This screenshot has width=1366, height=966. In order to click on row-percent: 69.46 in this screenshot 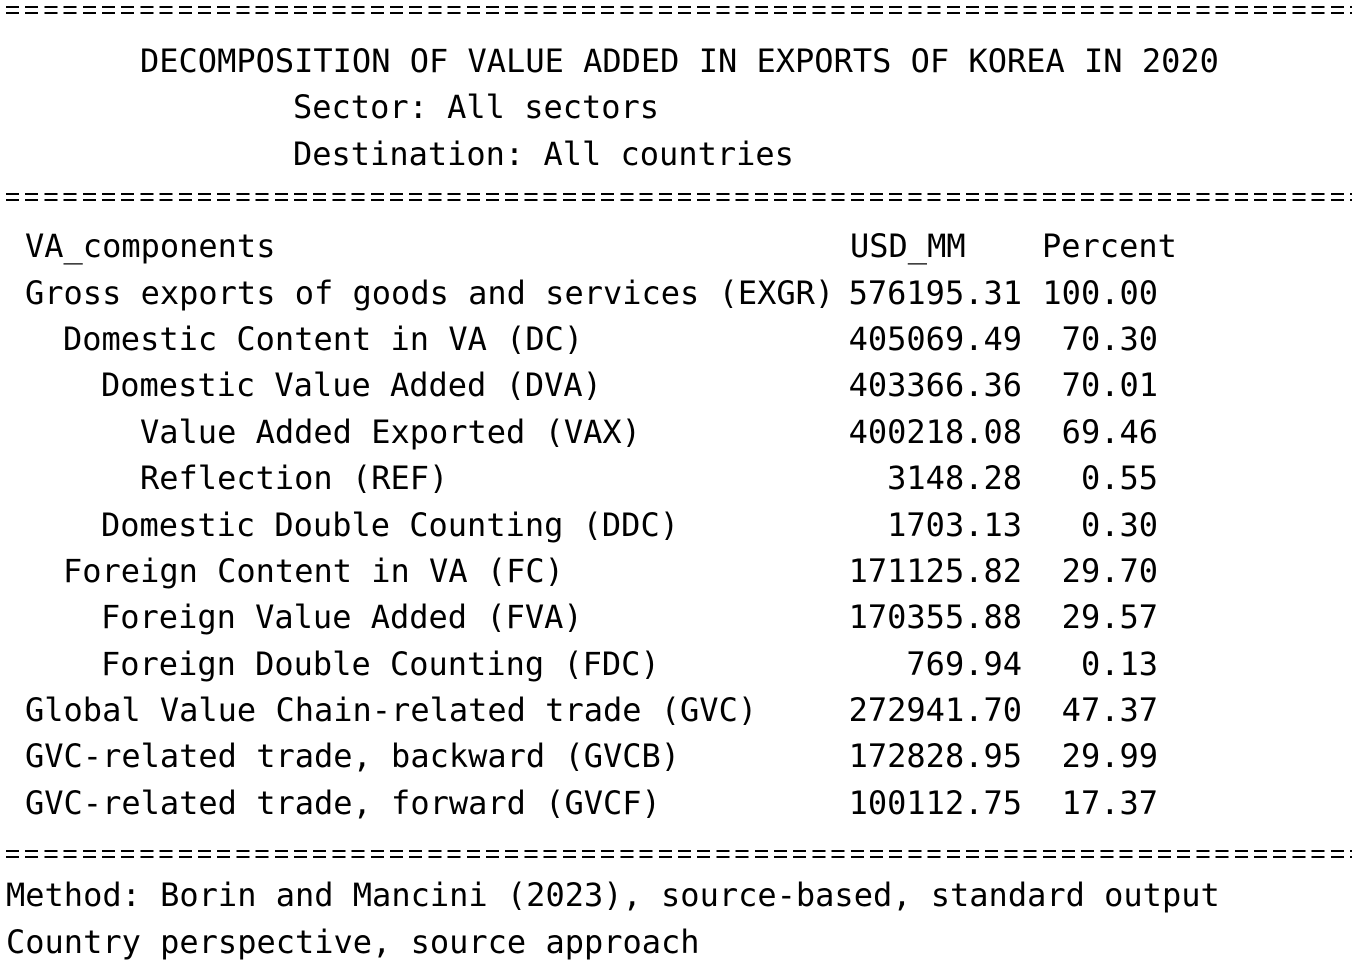, I will do `click(1109, 431)`.